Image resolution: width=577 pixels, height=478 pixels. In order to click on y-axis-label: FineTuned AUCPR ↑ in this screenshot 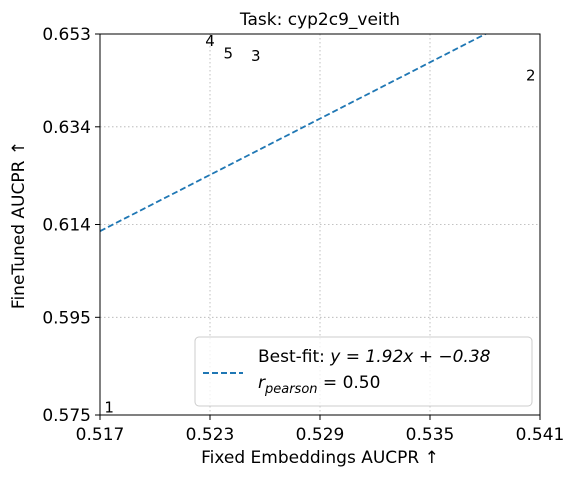, I will do `click(19, 225)`.